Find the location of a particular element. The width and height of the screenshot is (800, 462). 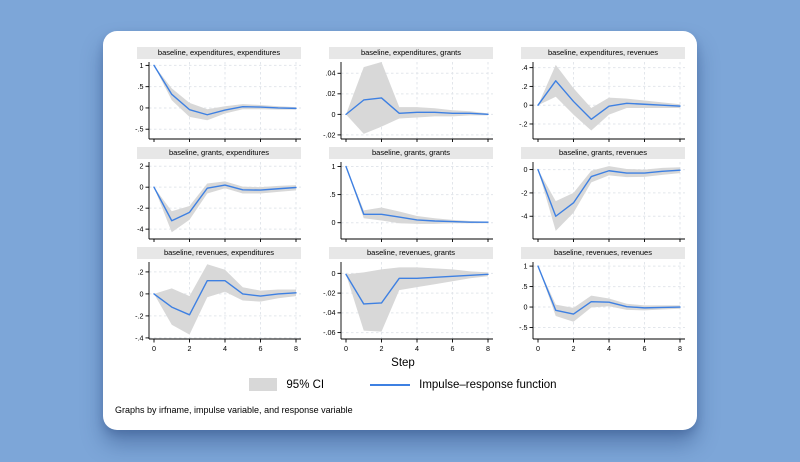

irf-plot: .4 .2 0 -.2 is located at coordinates (602, 102).